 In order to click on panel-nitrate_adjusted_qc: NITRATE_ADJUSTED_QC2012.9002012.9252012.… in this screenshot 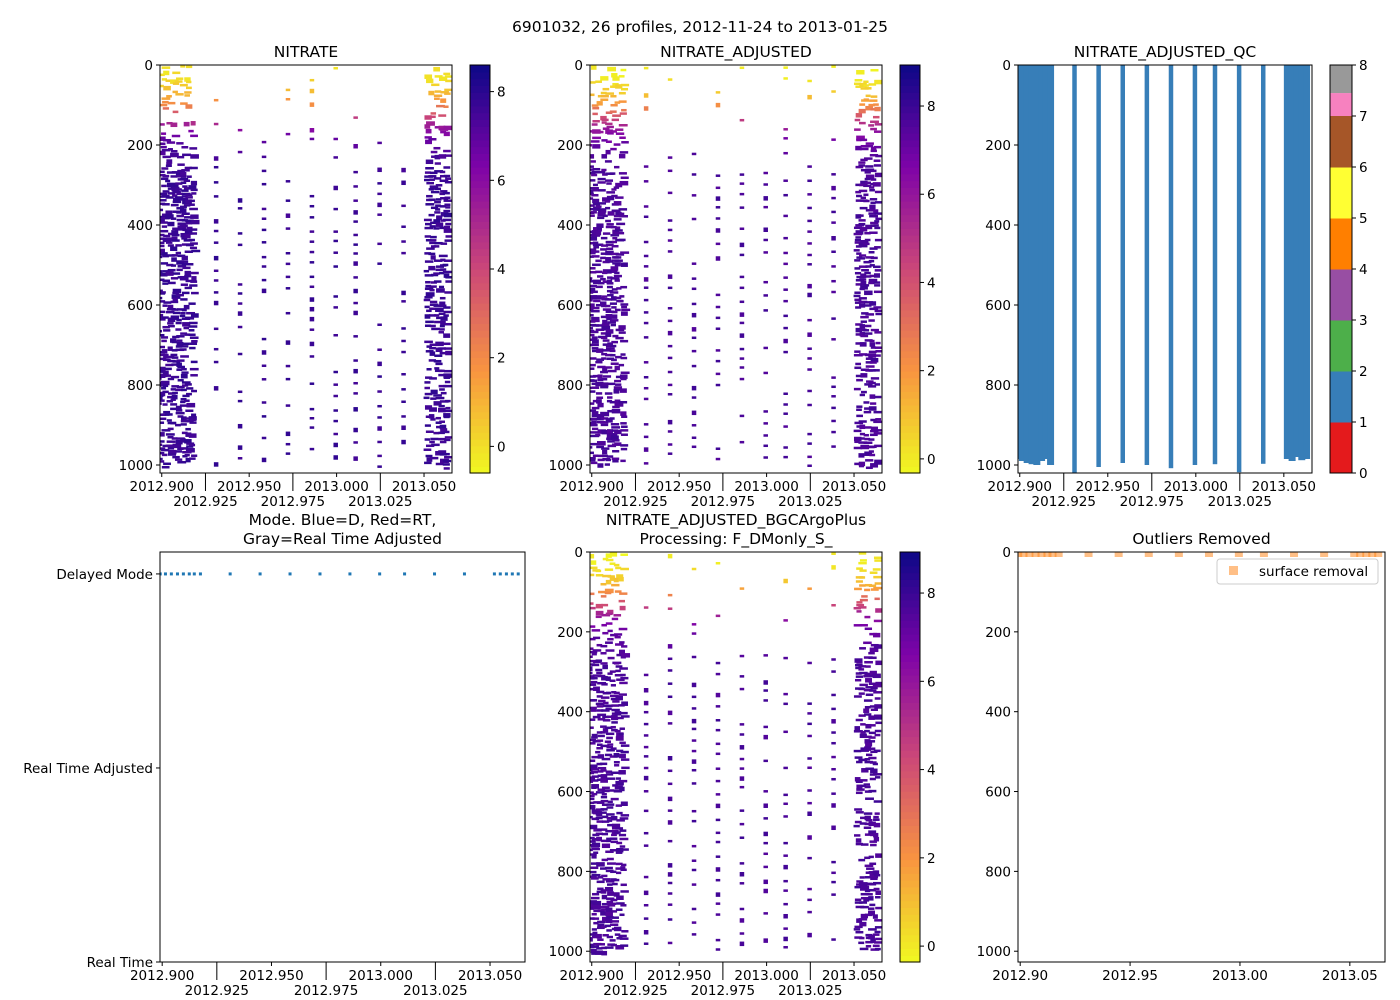, I will do `click(1172, 276)`.